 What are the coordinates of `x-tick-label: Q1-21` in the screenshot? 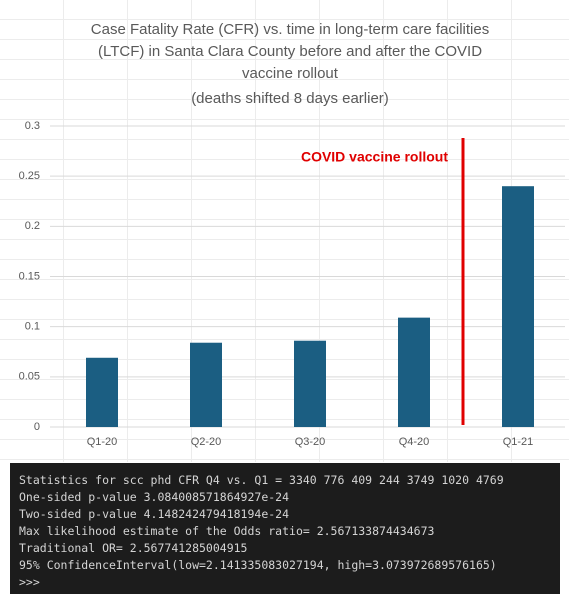 It's located at (518, 442).